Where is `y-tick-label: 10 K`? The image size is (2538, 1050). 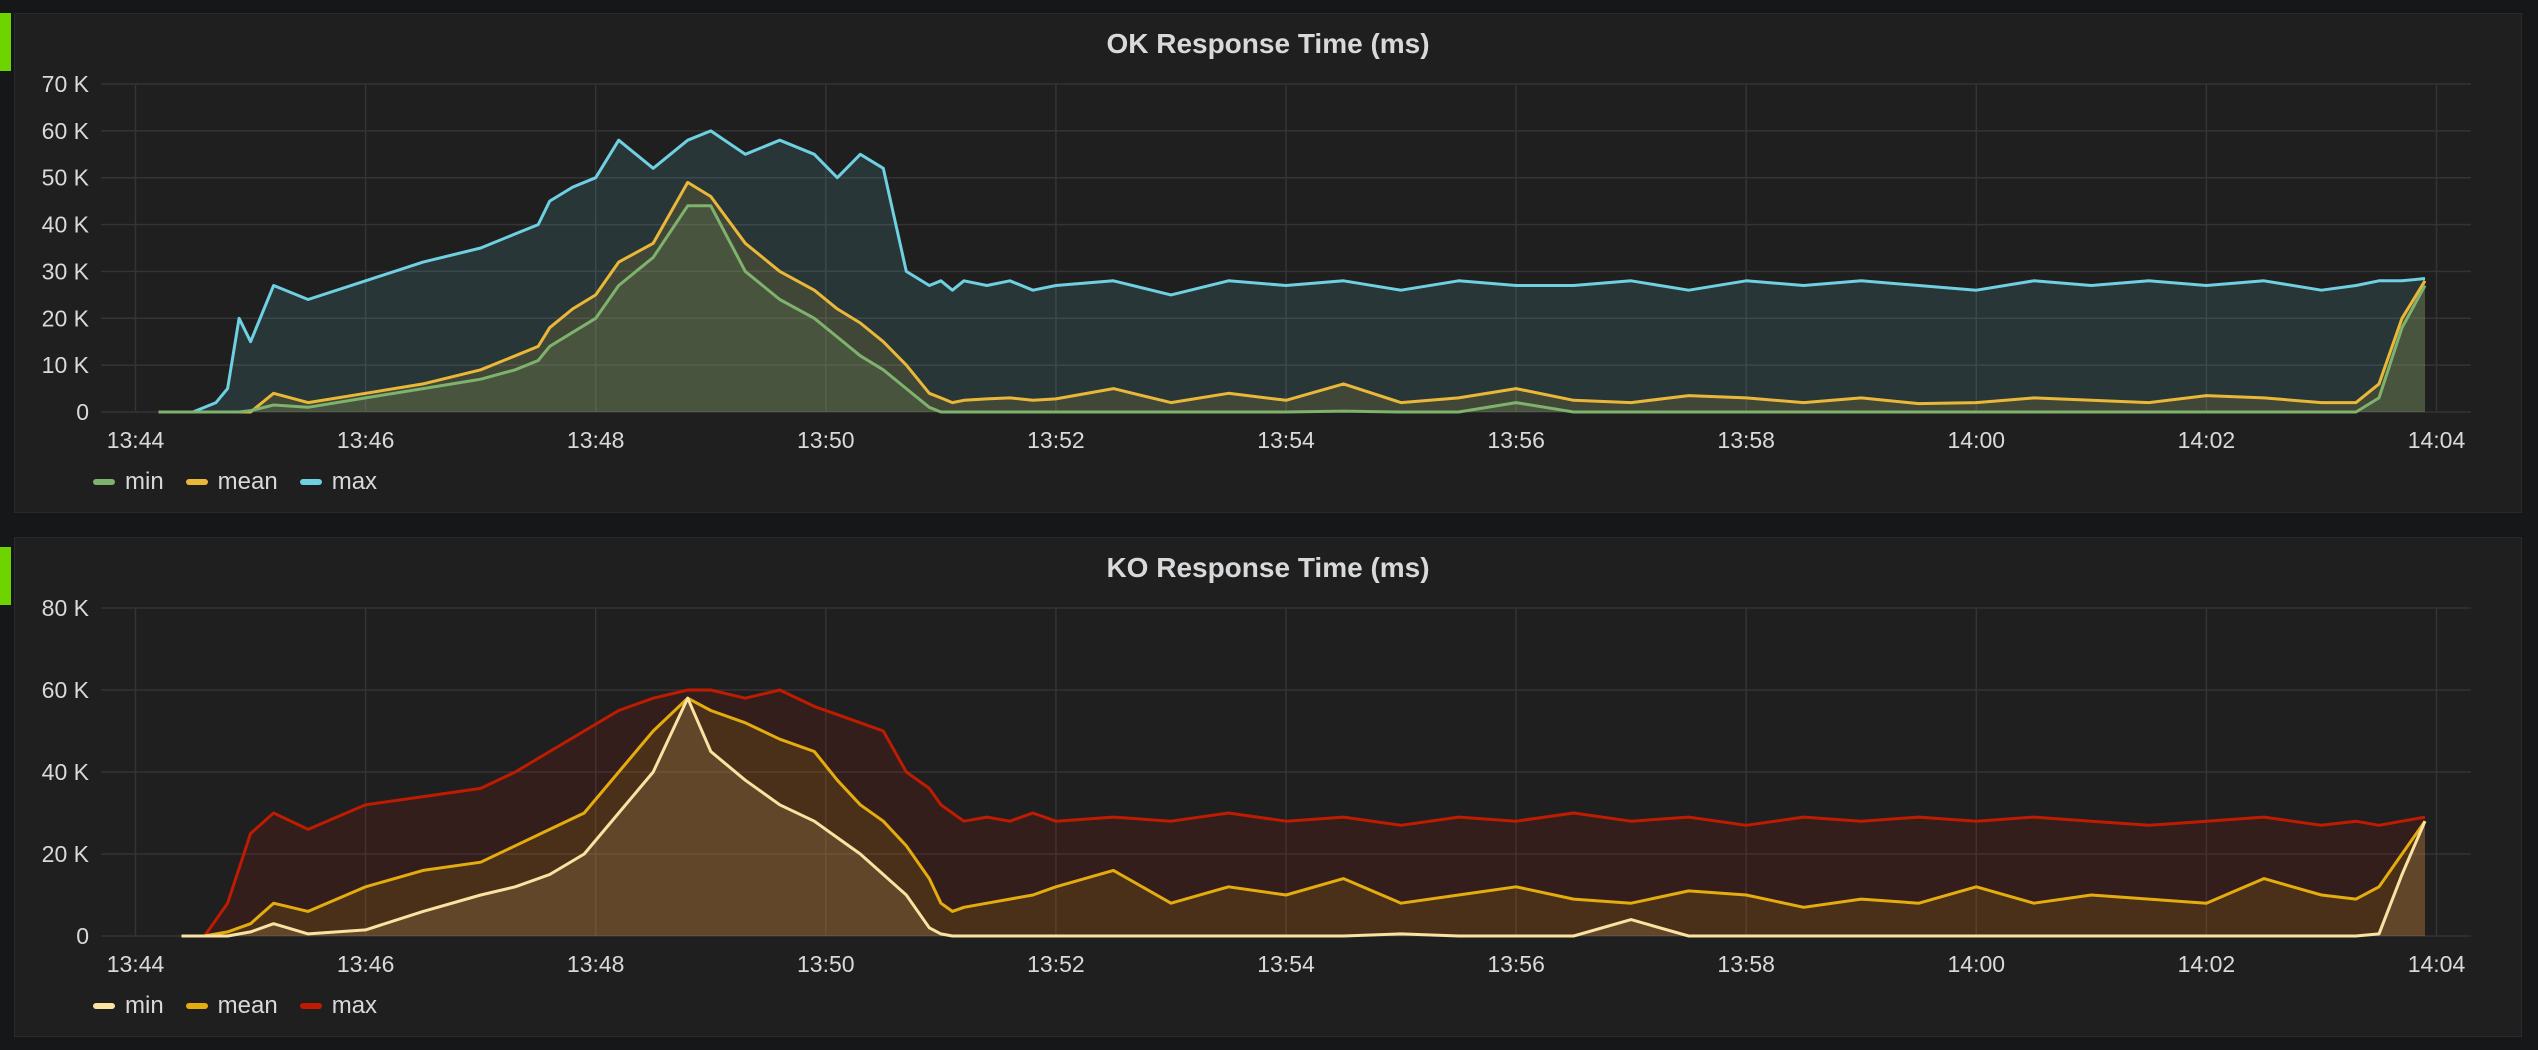
y-tick-label: 10 K is located at coordinates (66, 365).